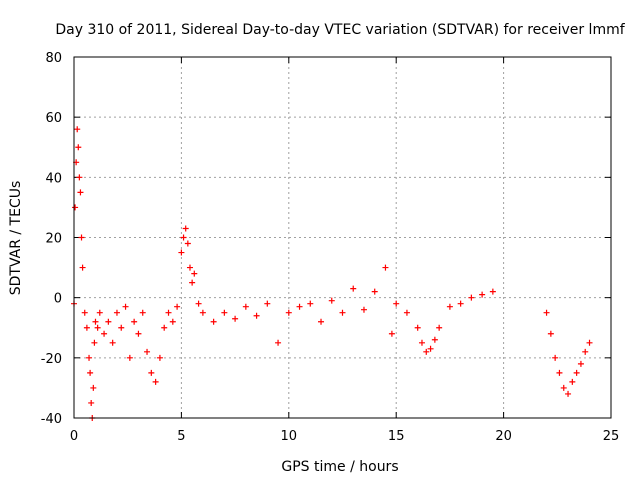 Image resolution: width=640 pixels, height=480 pixels. What do you see at coordinates (181, 436) in the screenshot?
I see `x-tick-label: 5` at bounding box center [181, 436].